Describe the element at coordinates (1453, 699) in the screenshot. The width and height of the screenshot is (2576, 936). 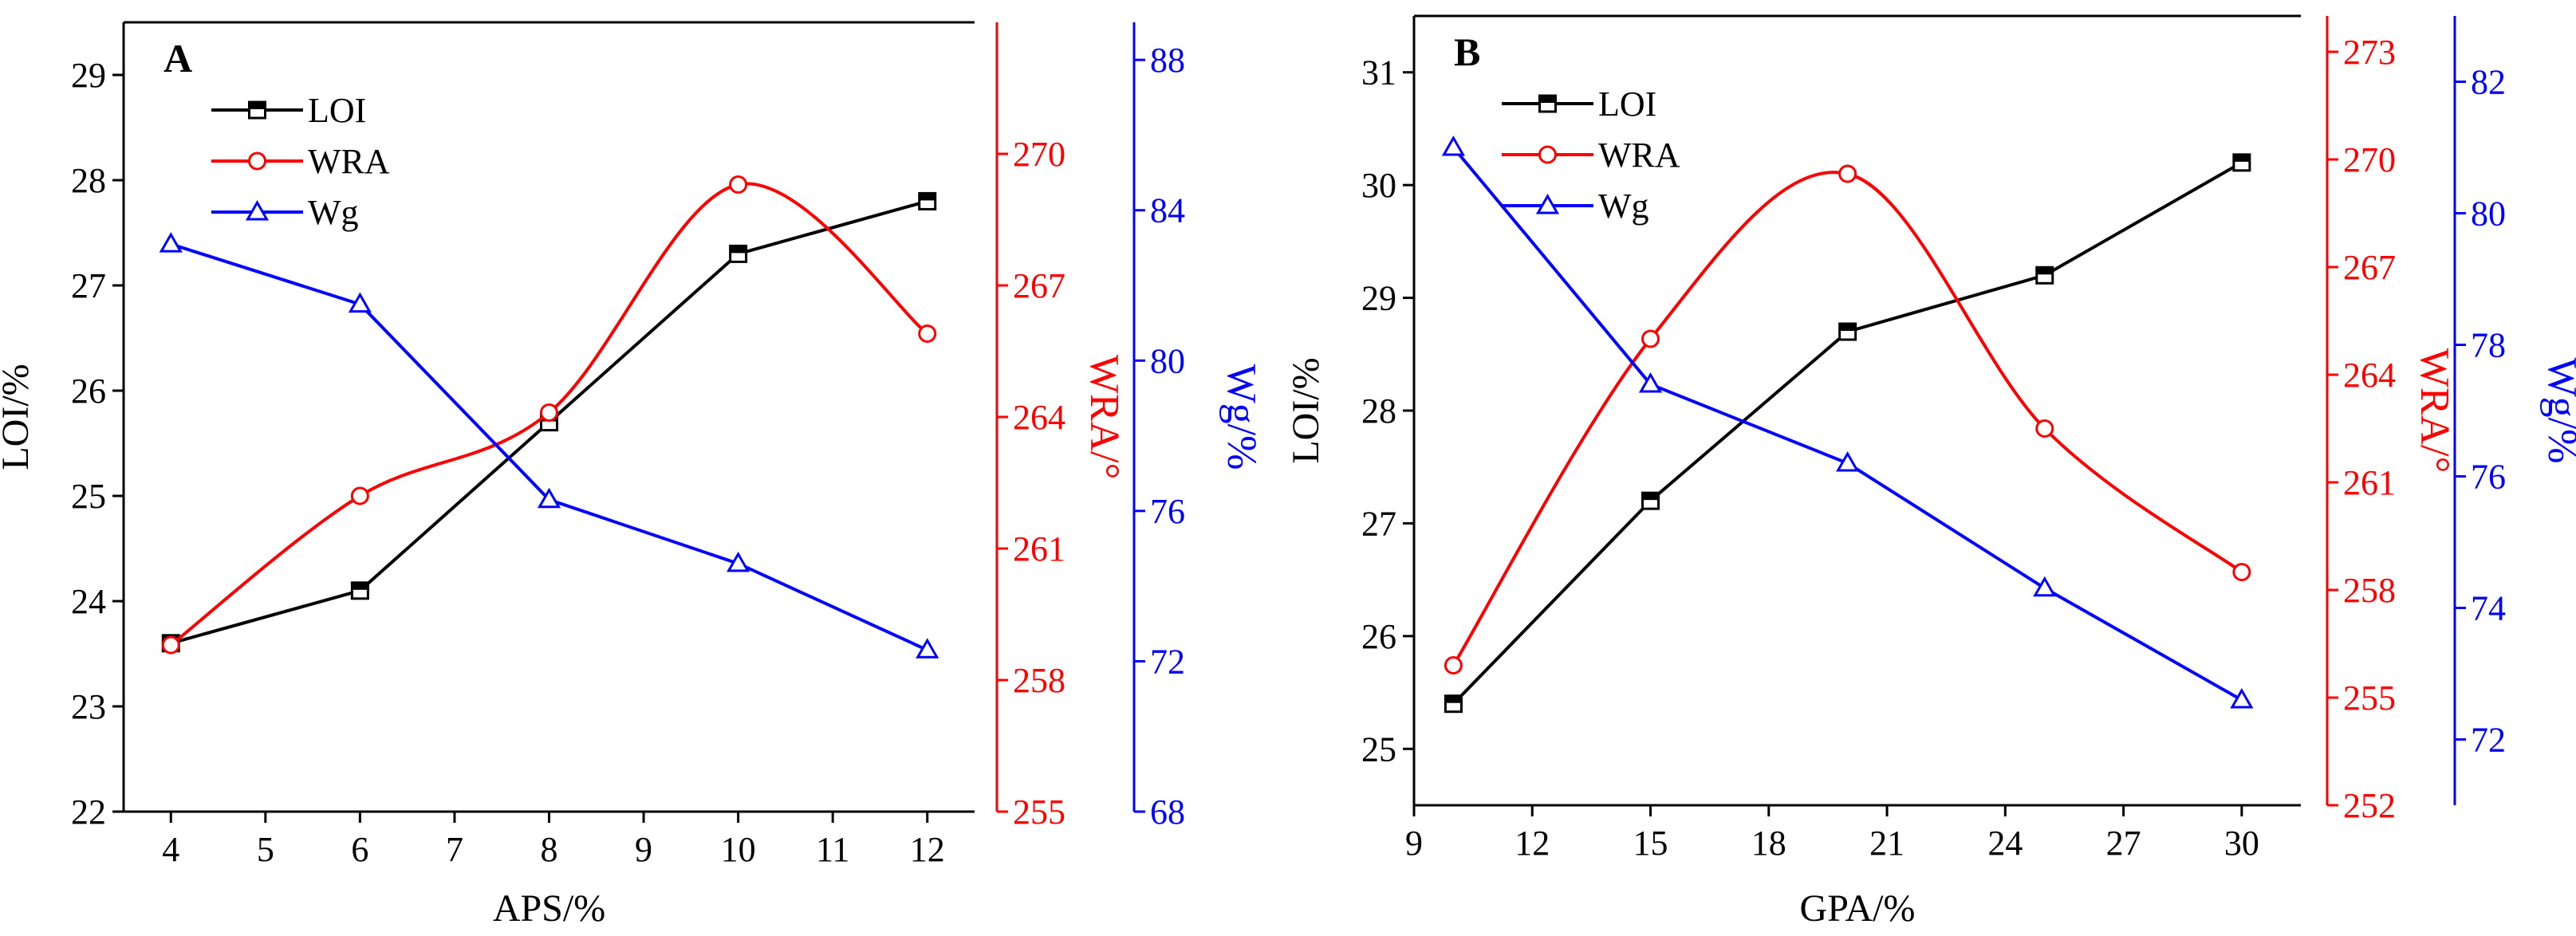
I see `loi-point-0-fill` at that location.